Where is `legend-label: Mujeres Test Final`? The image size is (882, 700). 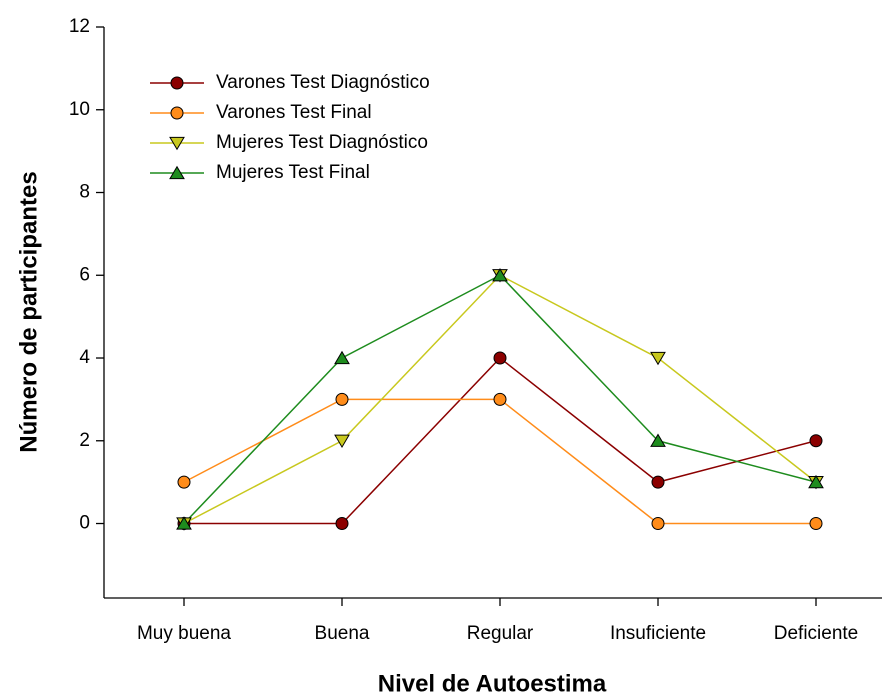
legend-label: Mujeres Test Final is located at coordinates (293, 172).